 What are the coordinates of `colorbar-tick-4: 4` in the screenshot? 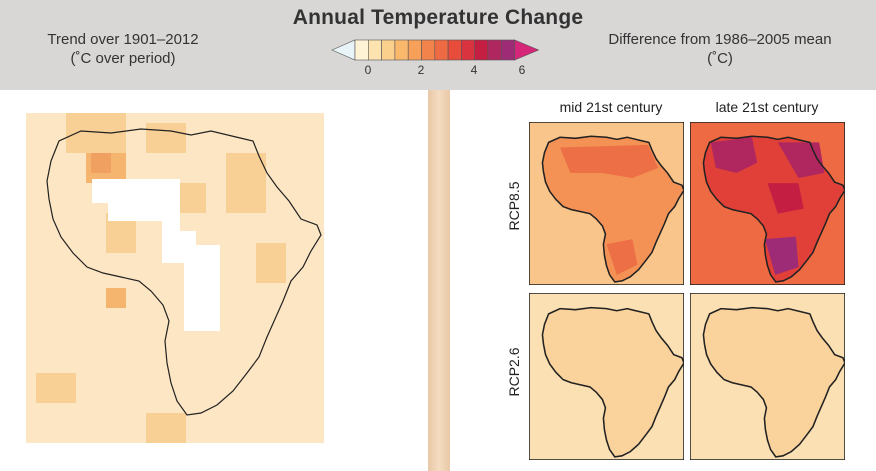 It's located at (474, 70).